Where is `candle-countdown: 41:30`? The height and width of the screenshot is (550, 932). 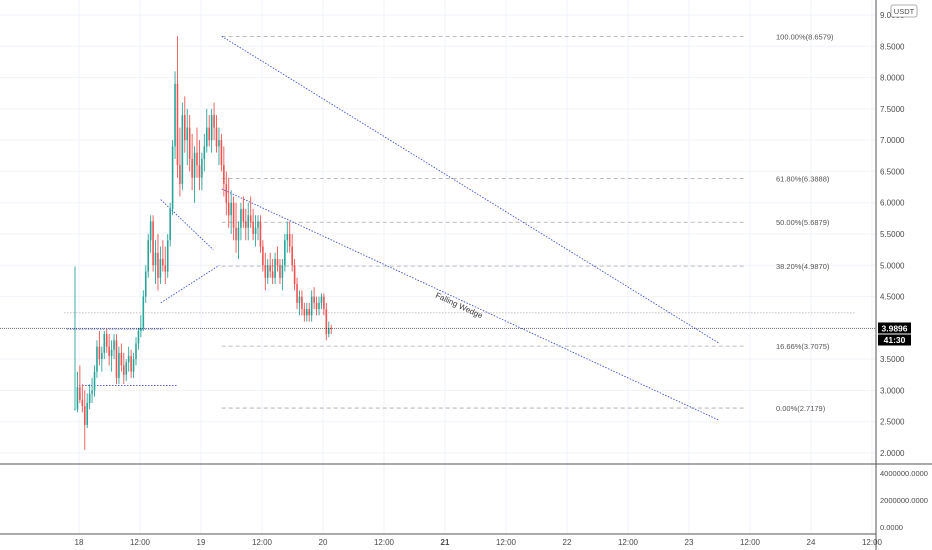 candle-countdown: 41:30 is located at coordinates (895, 340).